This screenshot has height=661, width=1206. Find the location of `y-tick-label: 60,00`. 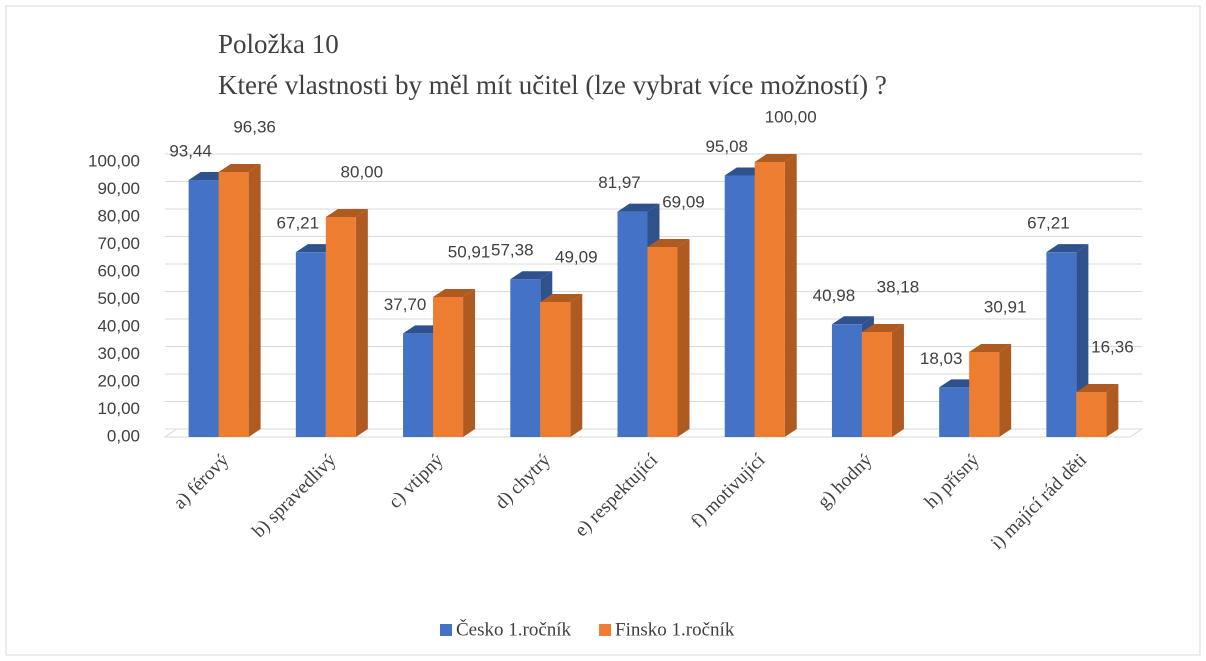

y-tick-label: 60,00 is located at coordinates (118, 270).